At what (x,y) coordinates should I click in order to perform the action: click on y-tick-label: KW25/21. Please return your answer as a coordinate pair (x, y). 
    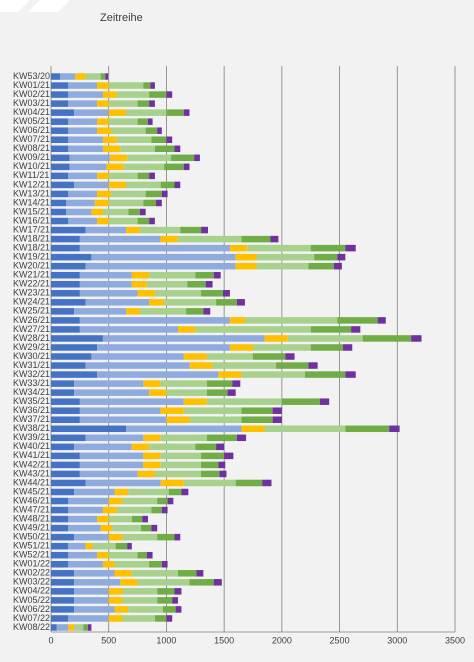
    Looking at the image, I should click on (31, 311).